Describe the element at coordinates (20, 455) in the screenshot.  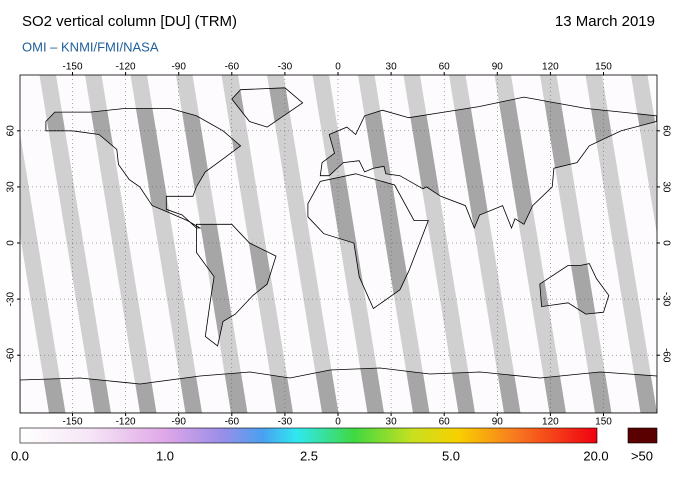
I see `colorbar-label: 0.0` at that location.